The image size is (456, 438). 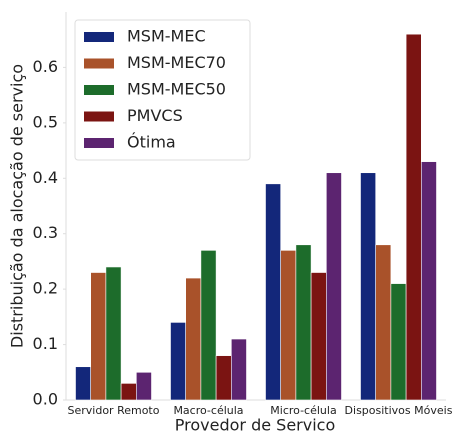 I want to click on x-tick-label: Micro-célula, so click(x=303, y=410).